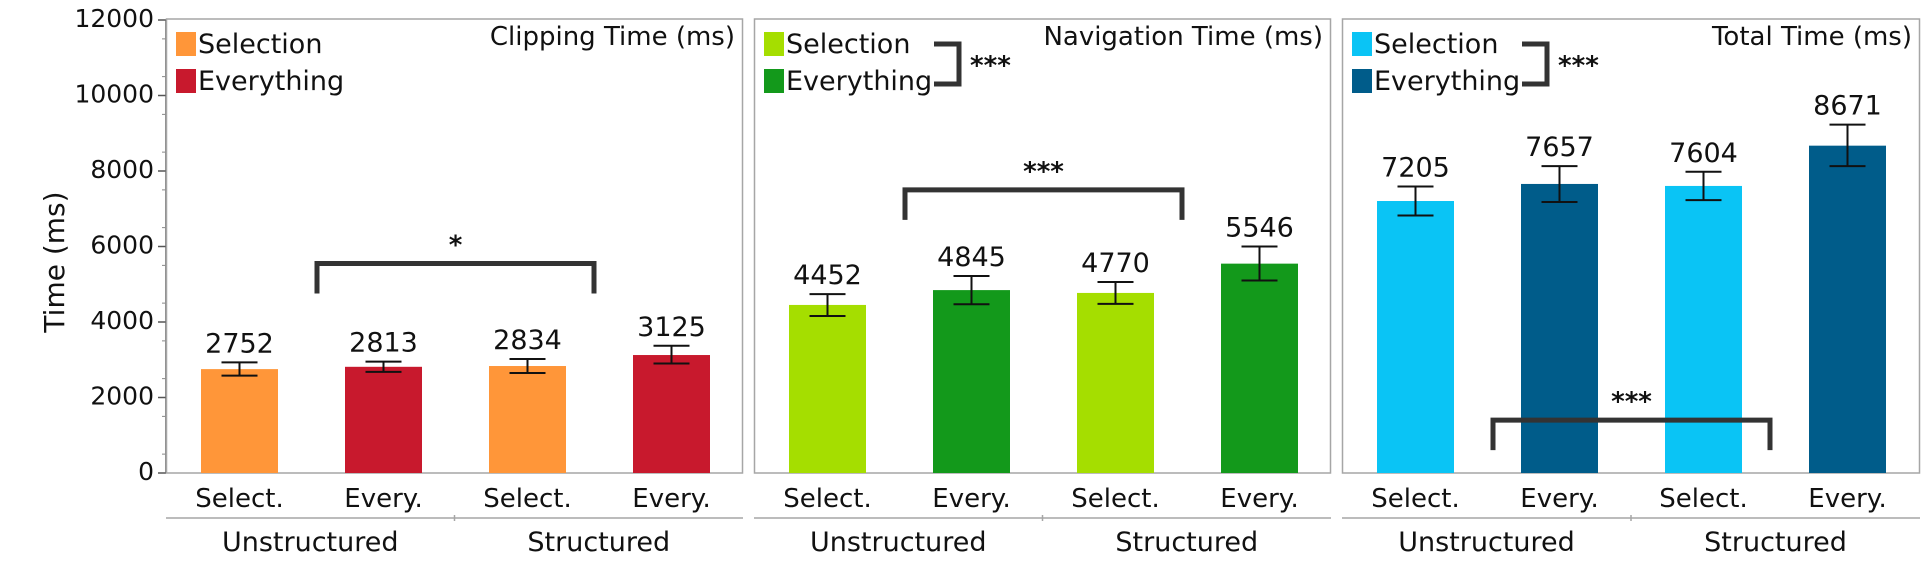 This screenshot has height=564, width=1931. What do you see at coordinates (1847, 106) in the screenshot?
I see `value-label: 8671` at bounding box center [1847, 106].